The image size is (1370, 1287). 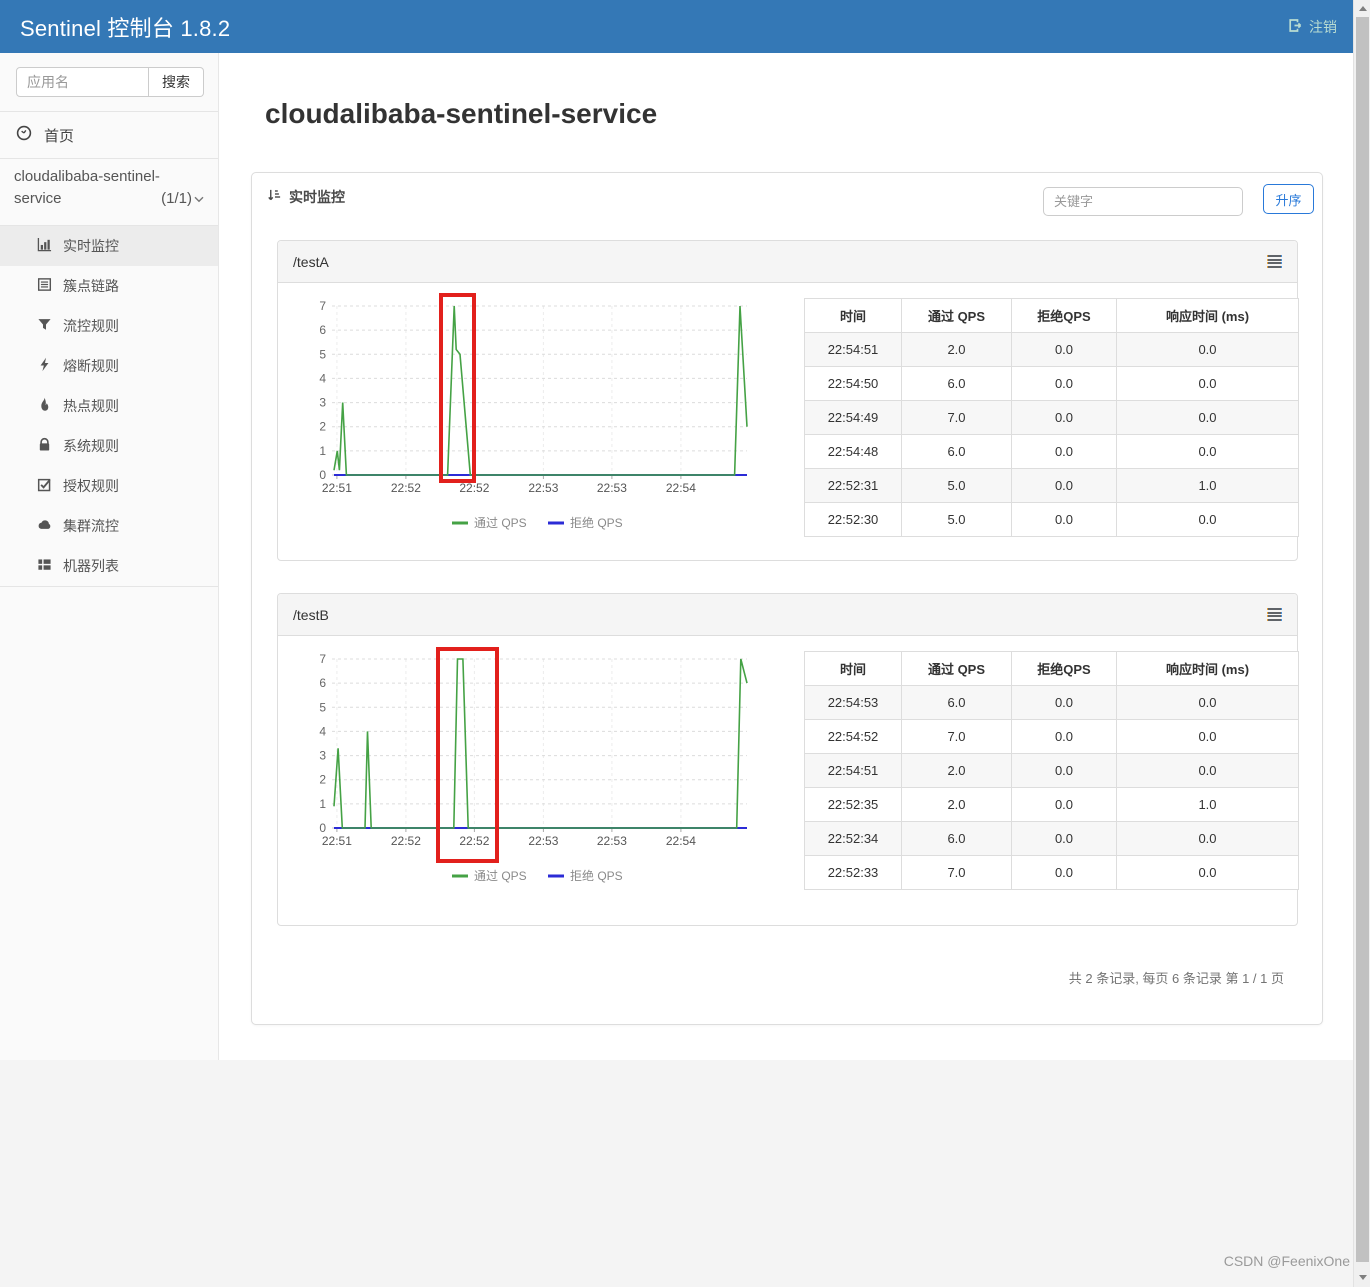 I want to click on chevron-down-icon, so click(x=199, y=198).